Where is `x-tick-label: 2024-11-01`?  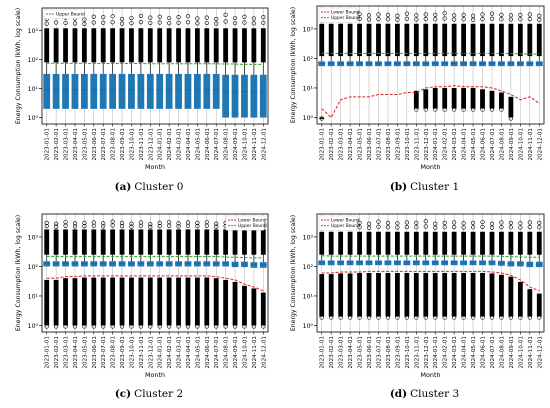
x-tick-label: 2024-11-01 is located at coordinates (255, 352).